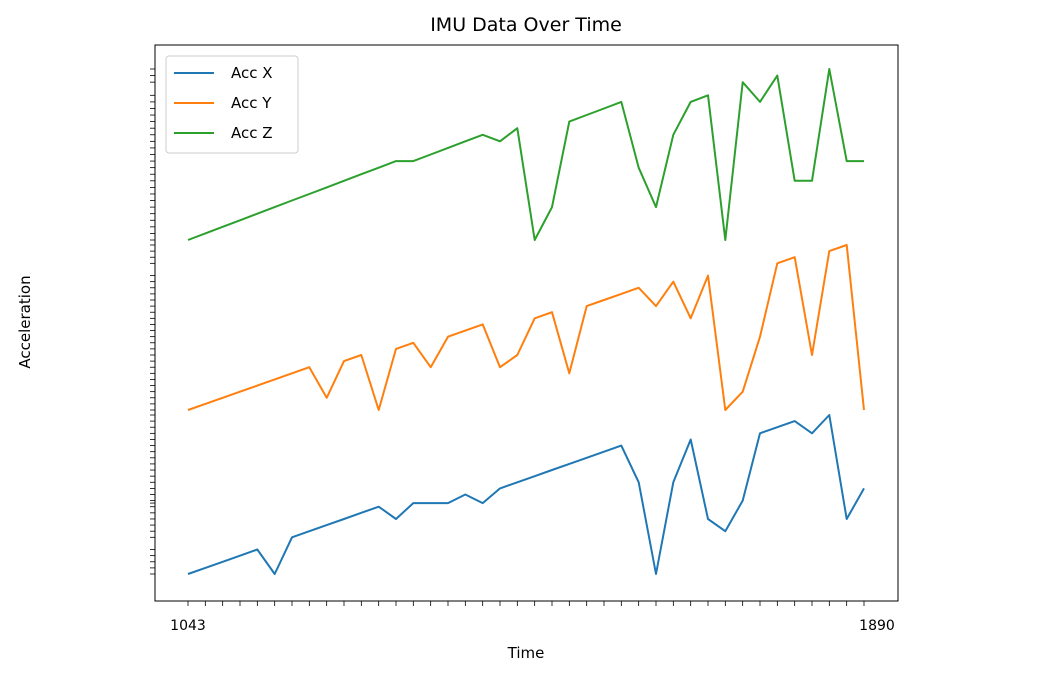 Image resolution: width=1053 pixels, height=679 pixels. What do you see at coordinates (526, 653) in the screenshot?
I see `x-axis-label: Time` at bounding box center [526, 653].